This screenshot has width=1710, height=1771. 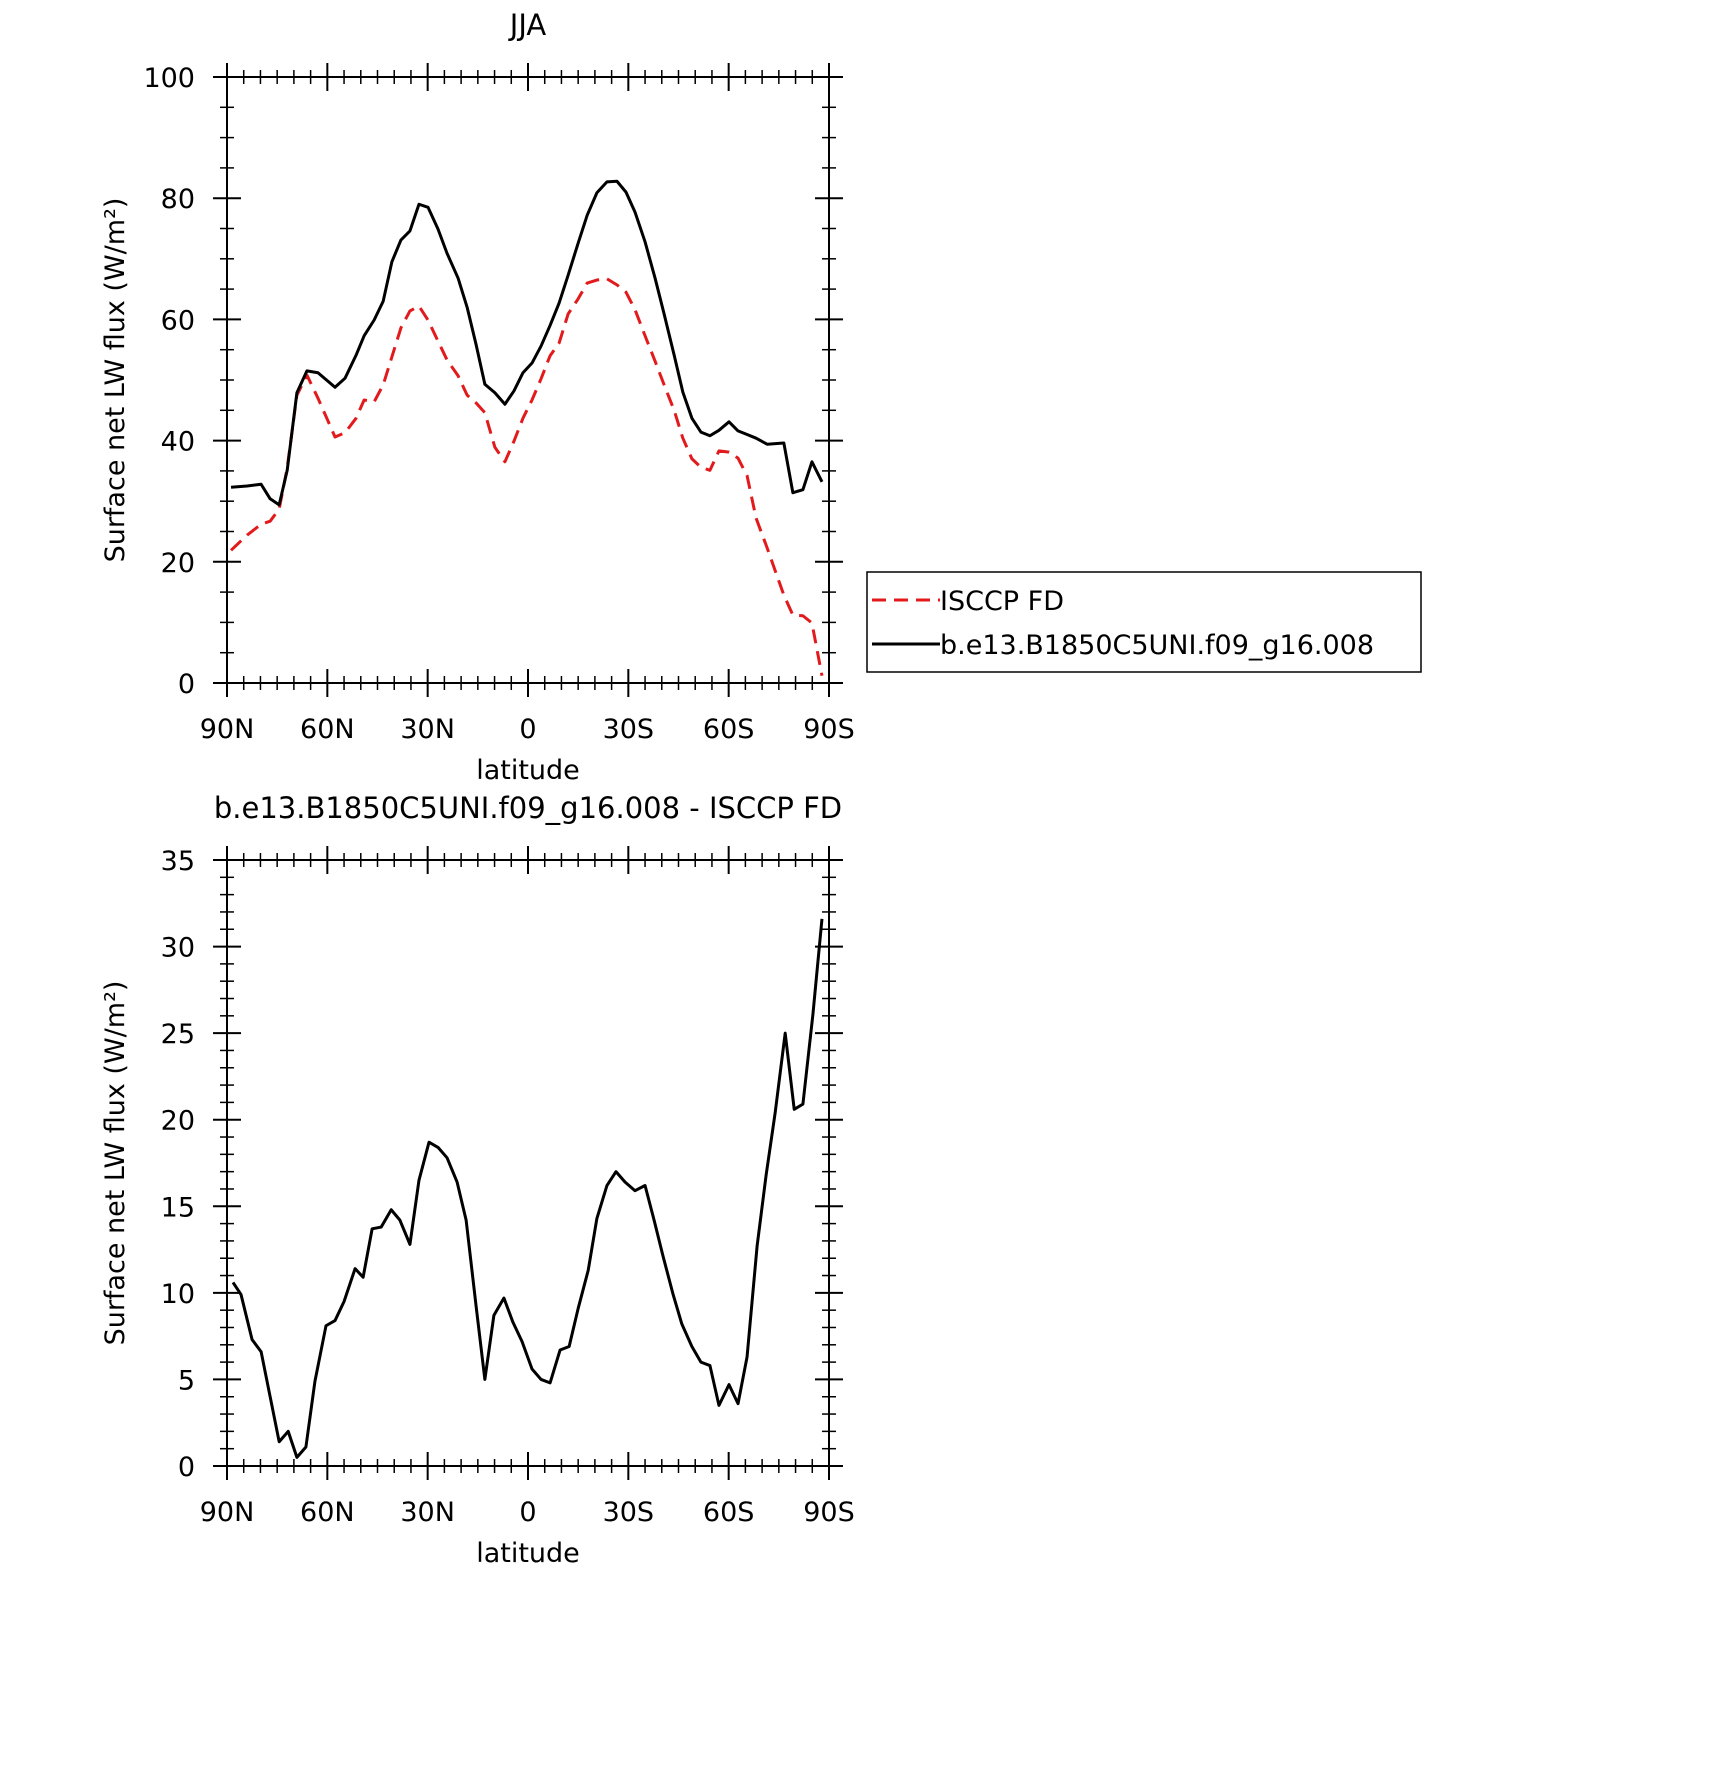 I want to click on chart-title: JJA, so click(x=527, y=25).